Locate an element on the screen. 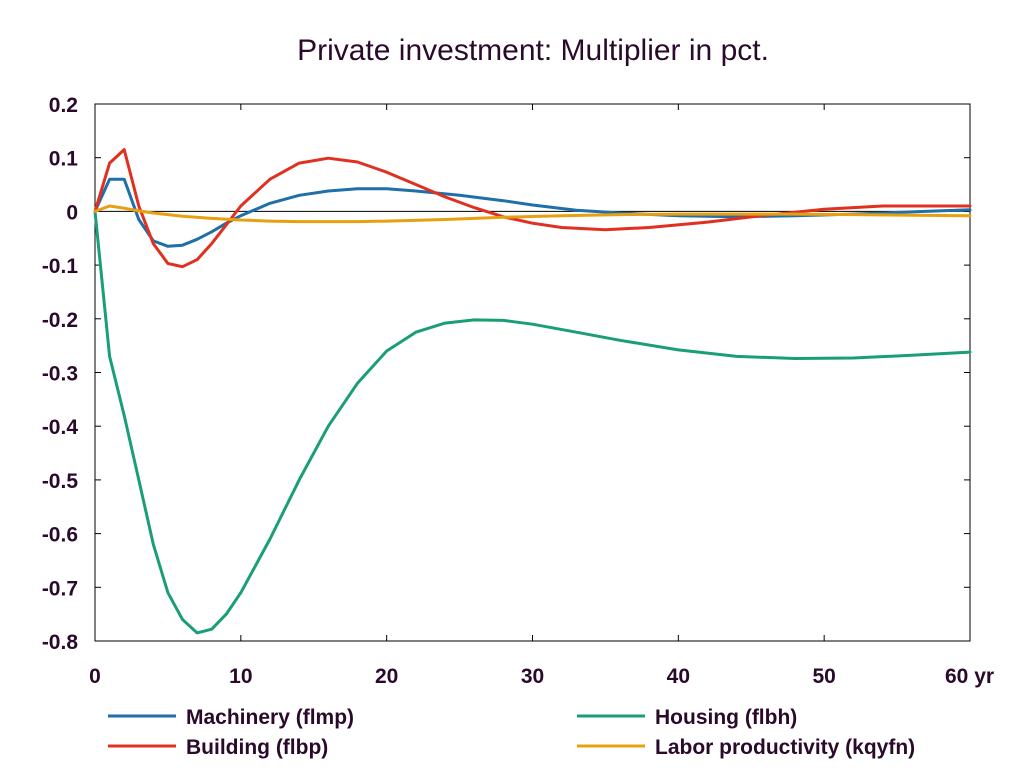 The height and width of the screenshot is (778, 1024). y-tick-label: -0.7 is located at coordinates (60, 588).